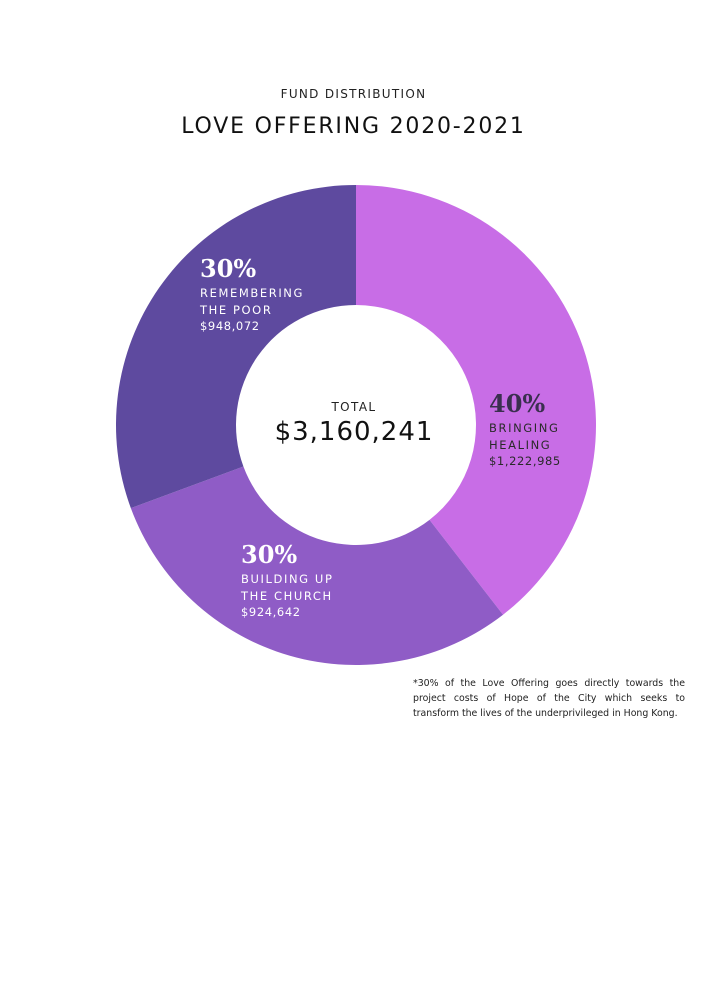 Image resolution: width=707 pixels, height=1000 pixels. I want to click on chart-subtitle: FUND DISTRIBUTION, so click(353, 94).